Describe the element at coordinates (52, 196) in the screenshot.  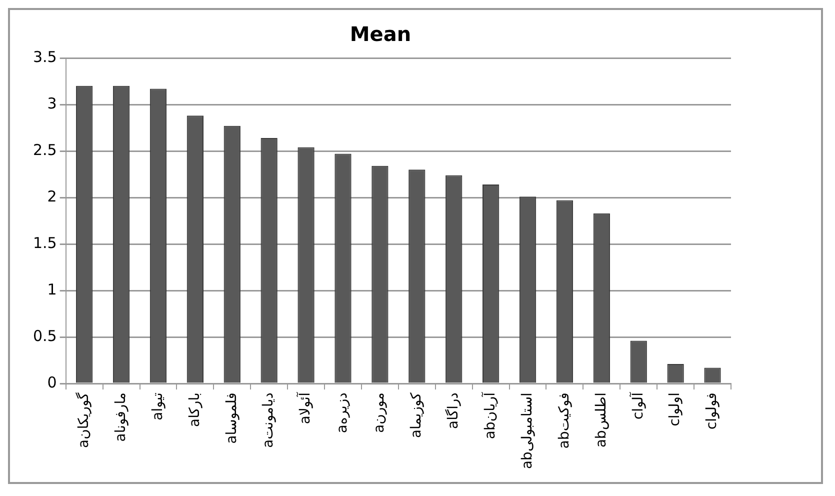
I see `y-tick-label: 2` at that location.